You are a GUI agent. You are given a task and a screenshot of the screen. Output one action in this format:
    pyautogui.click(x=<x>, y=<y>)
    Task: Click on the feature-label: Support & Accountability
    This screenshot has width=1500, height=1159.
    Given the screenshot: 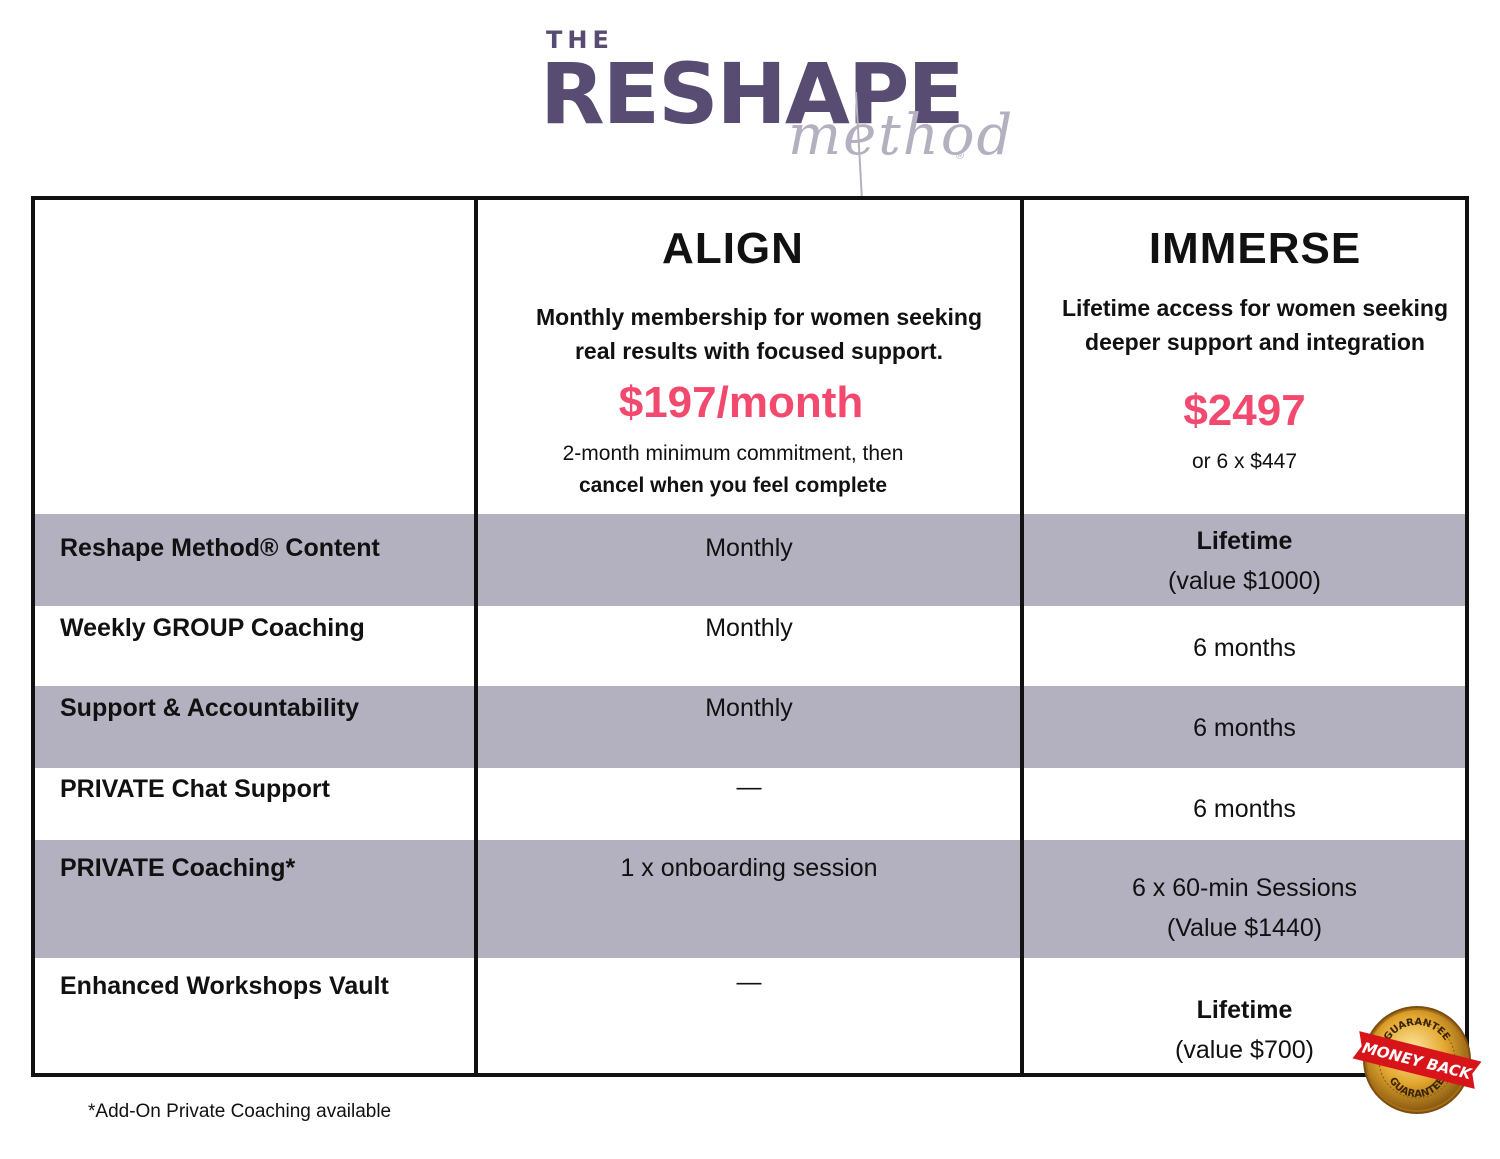 What is the action you would take?
    pyautogui.click(x=210, y=708)
    